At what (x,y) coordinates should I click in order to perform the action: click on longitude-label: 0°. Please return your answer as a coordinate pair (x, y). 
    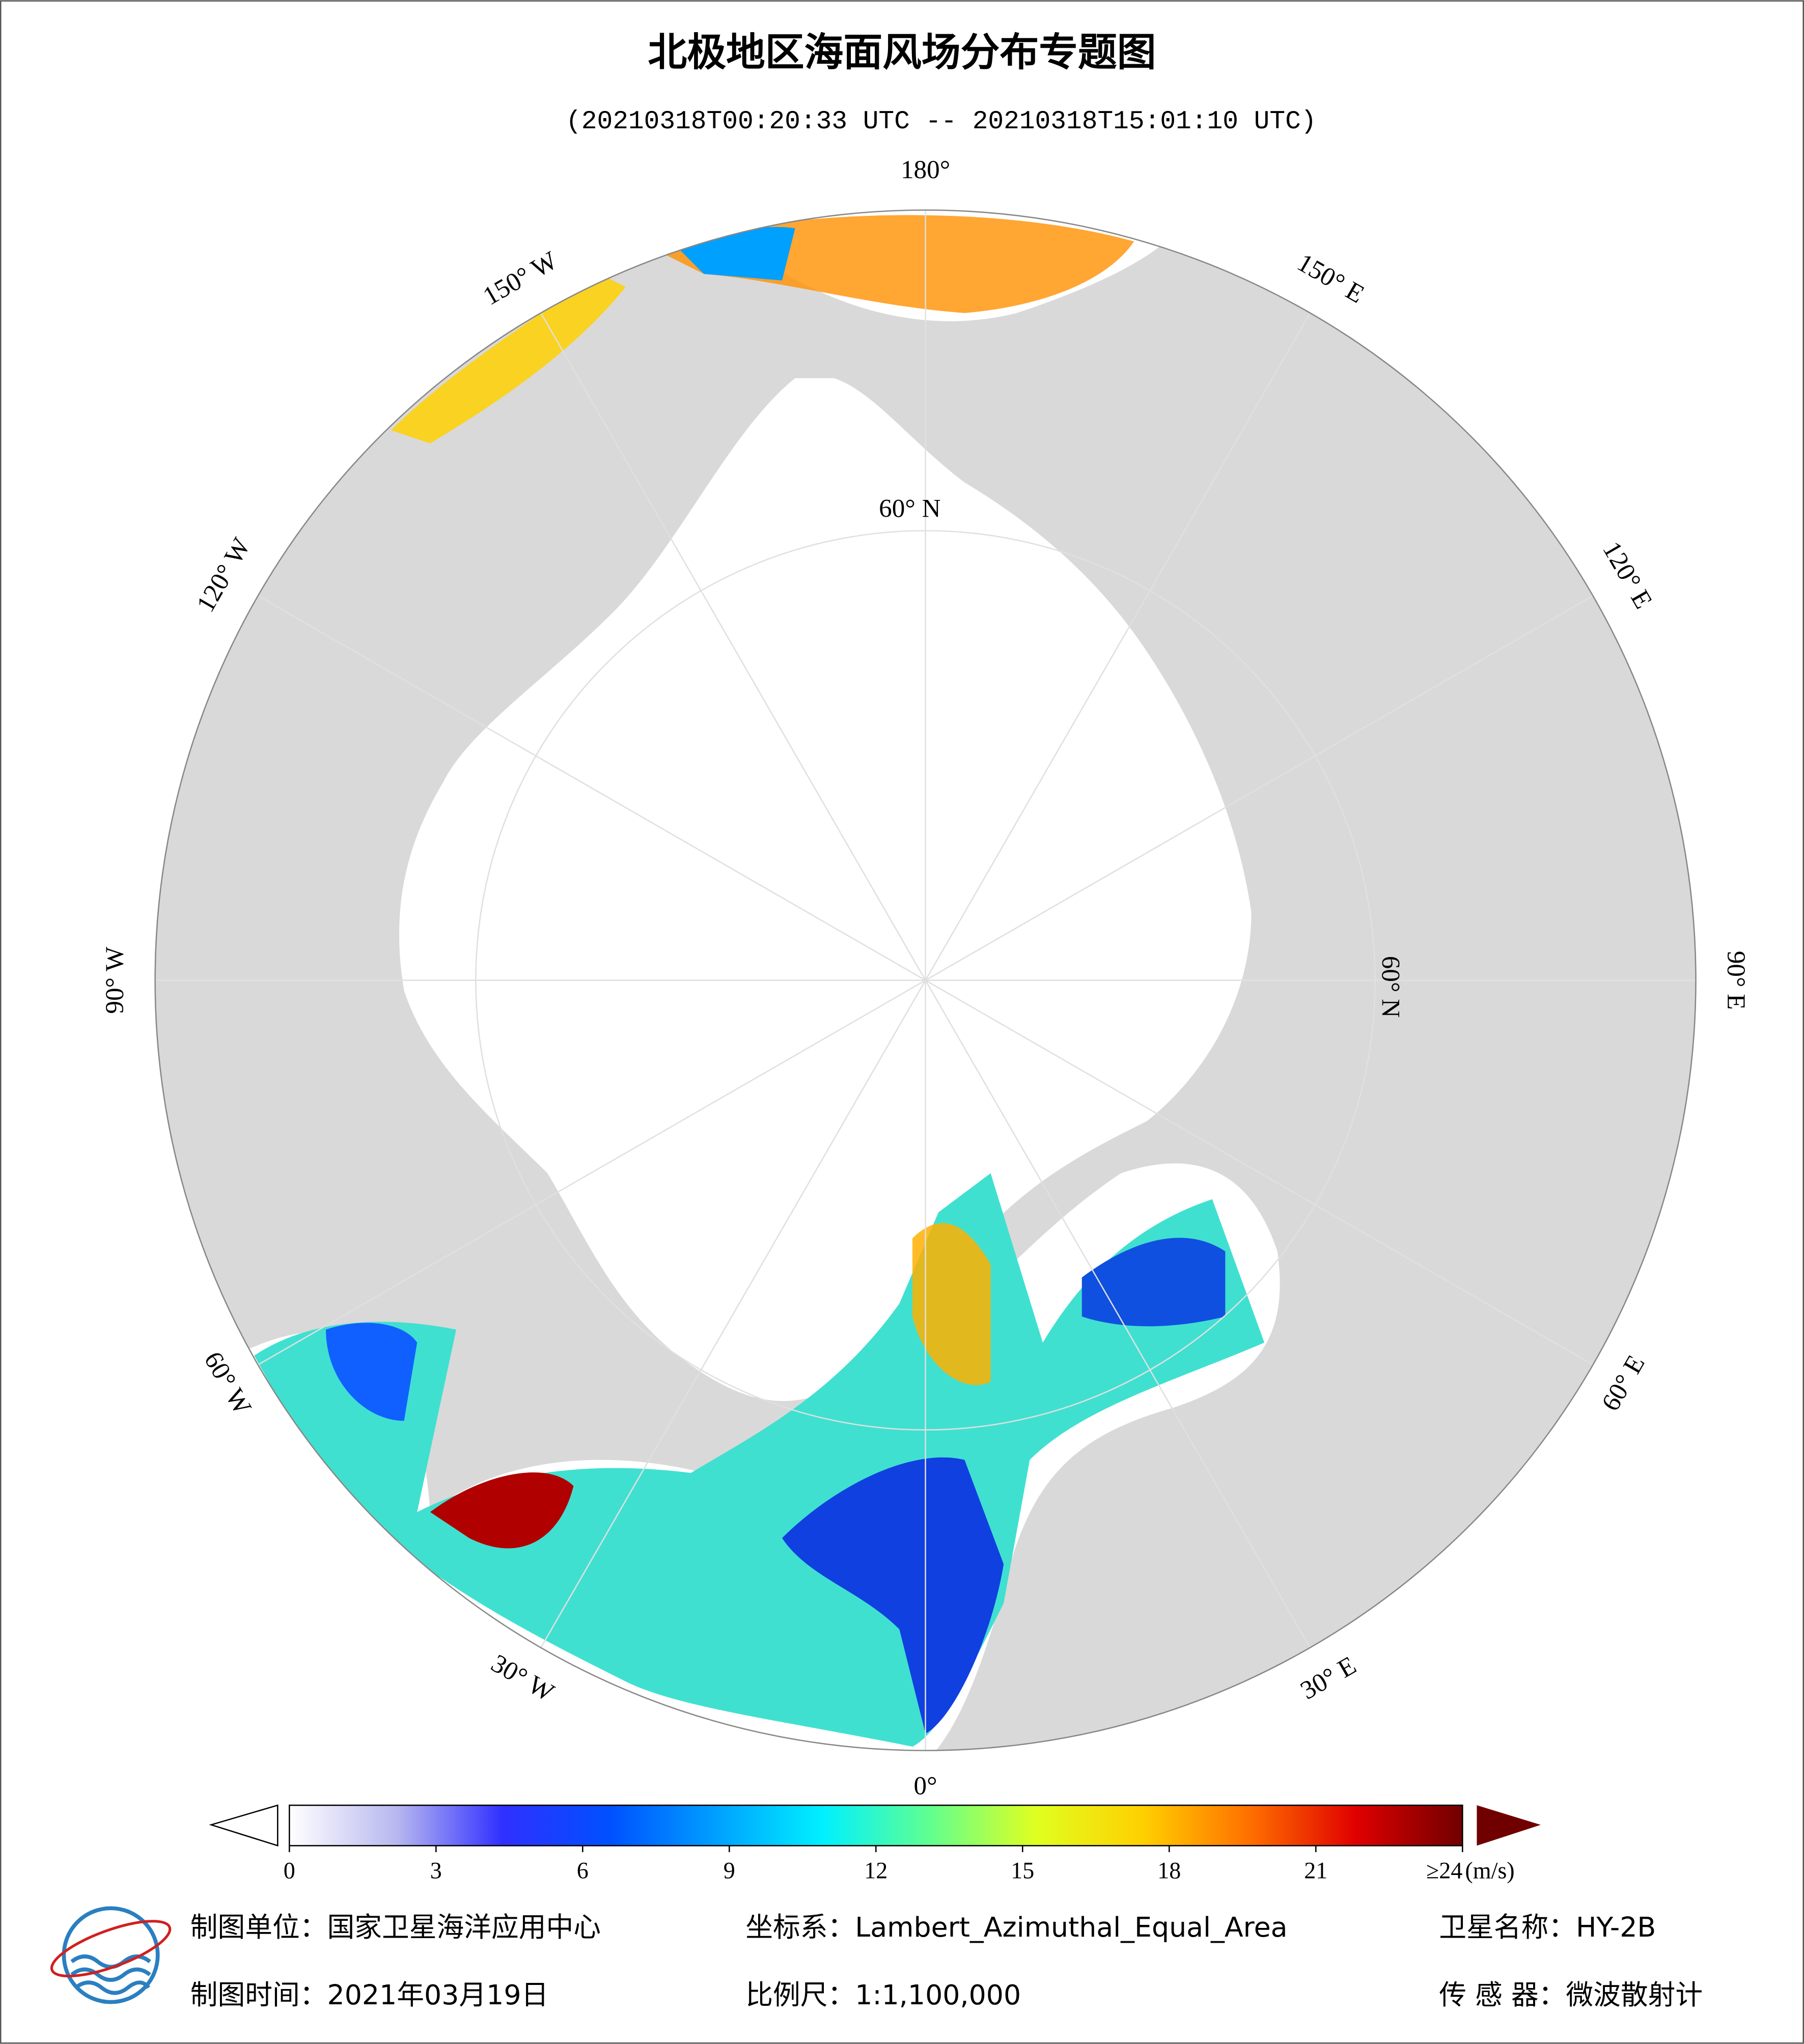
    Looking at the image, I should click on (925, 1786).